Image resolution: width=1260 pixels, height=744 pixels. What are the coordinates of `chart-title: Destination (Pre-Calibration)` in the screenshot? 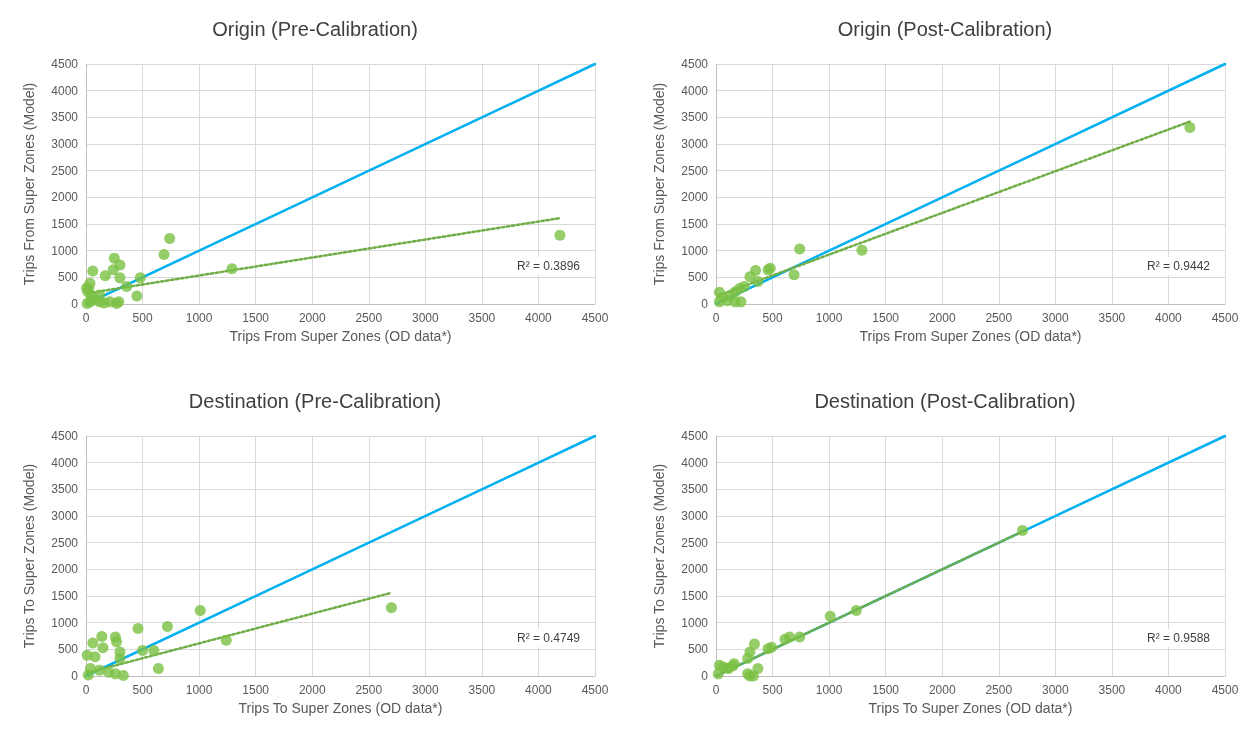 It's located at (315, 401).